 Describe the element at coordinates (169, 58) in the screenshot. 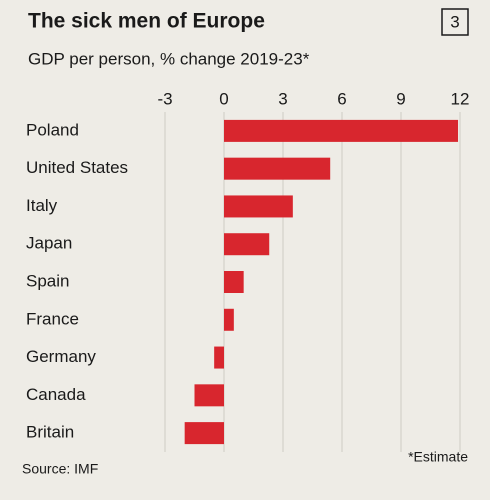

I see `chart-subtitle: GDP per person, % change 2019-23*` at that location.